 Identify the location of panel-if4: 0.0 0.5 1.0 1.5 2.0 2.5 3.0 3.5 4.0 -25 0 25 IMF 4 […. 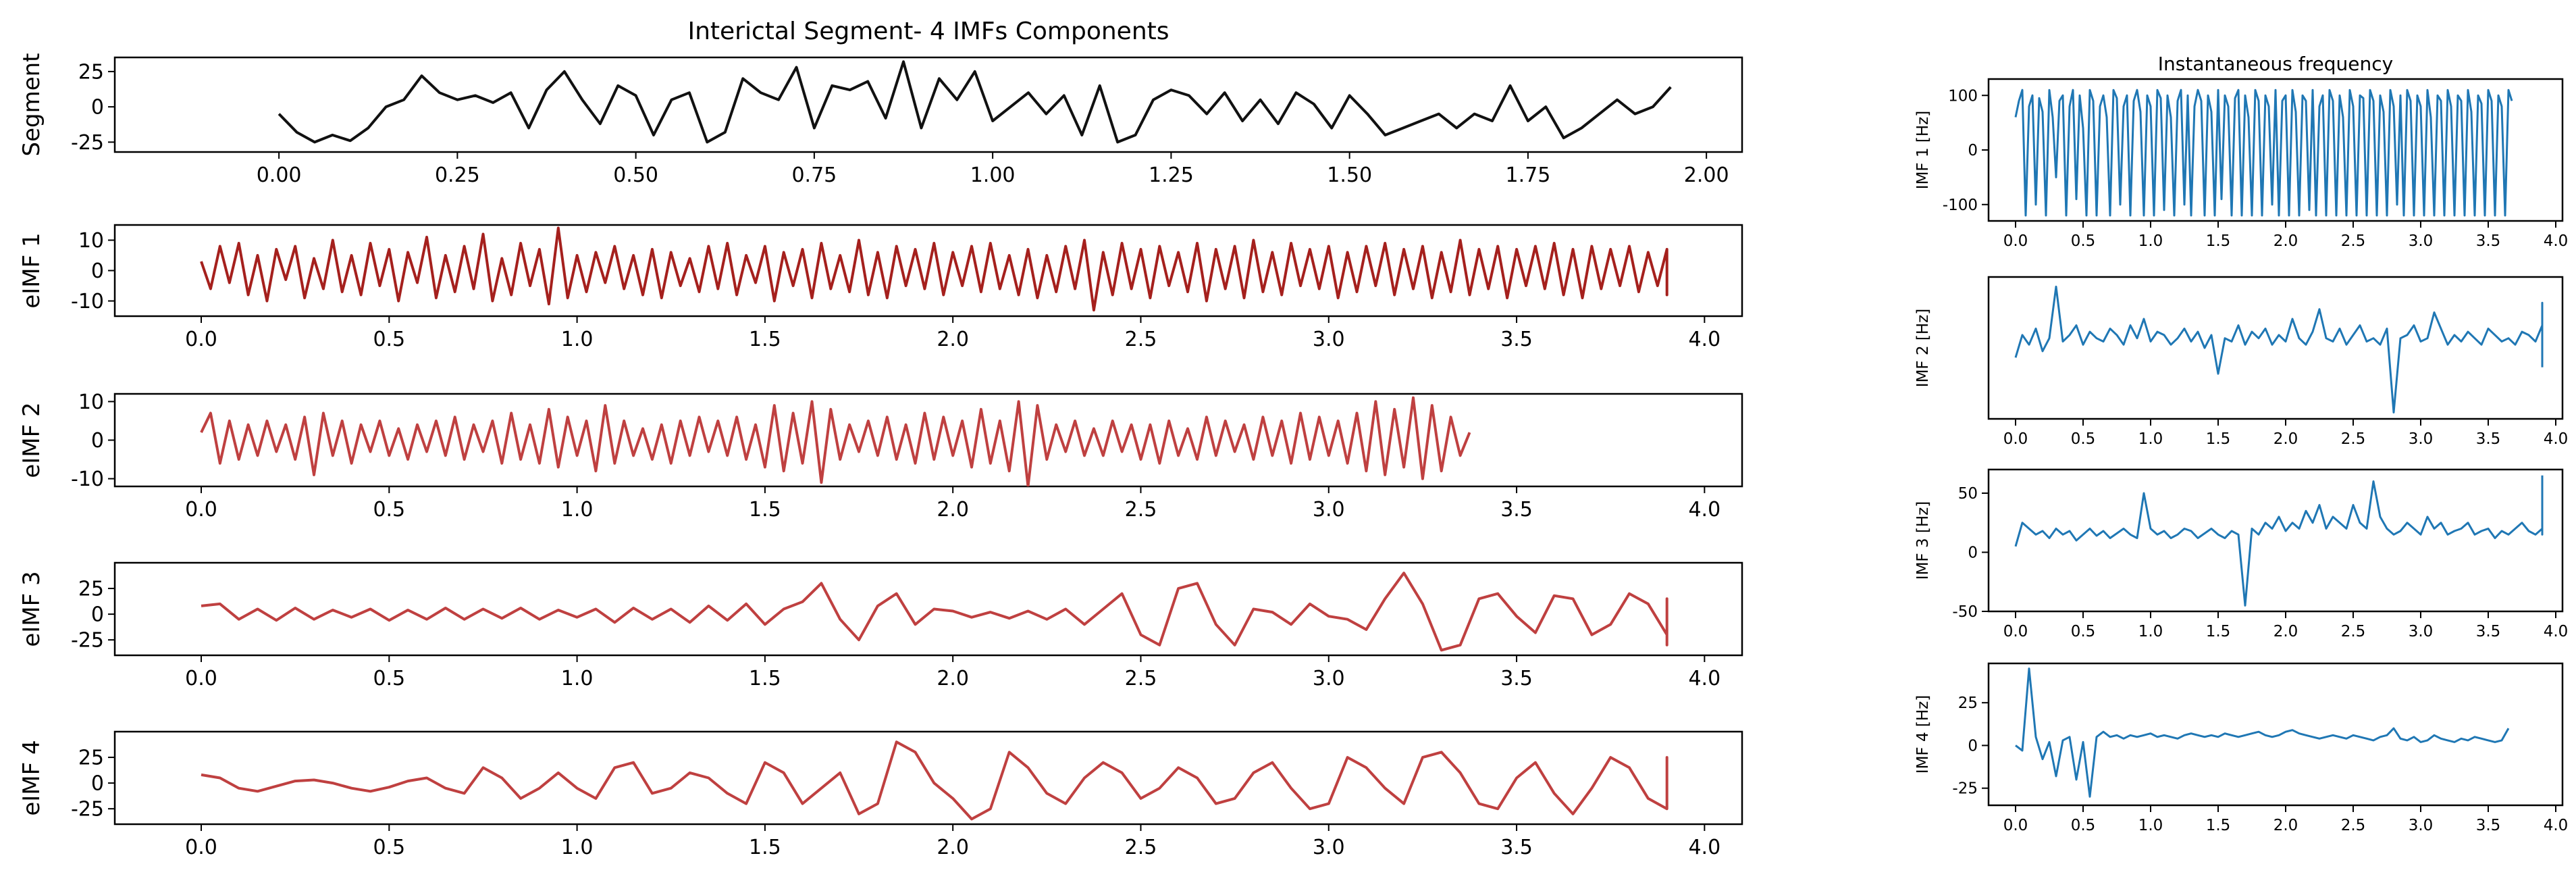
(2241, 748).